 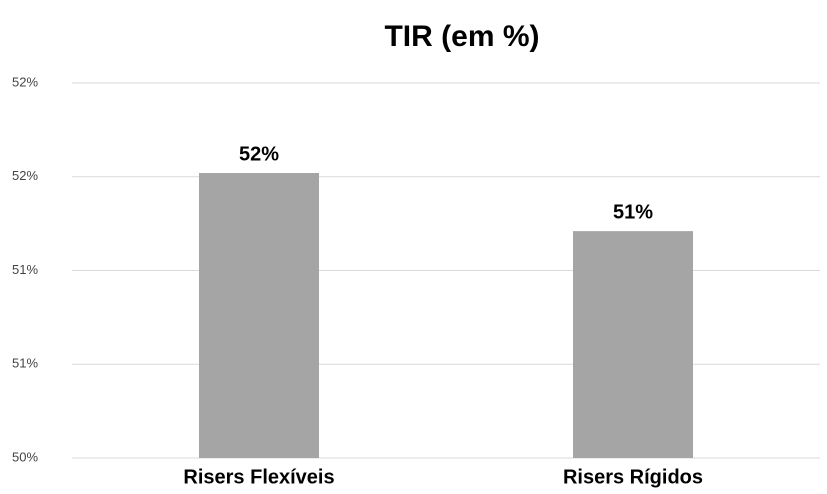 What do you see at coordinates (258, 477) in the screenshot?
I see `x-tick-label: Risers Flexíveis` at bounding box center [258, 477].